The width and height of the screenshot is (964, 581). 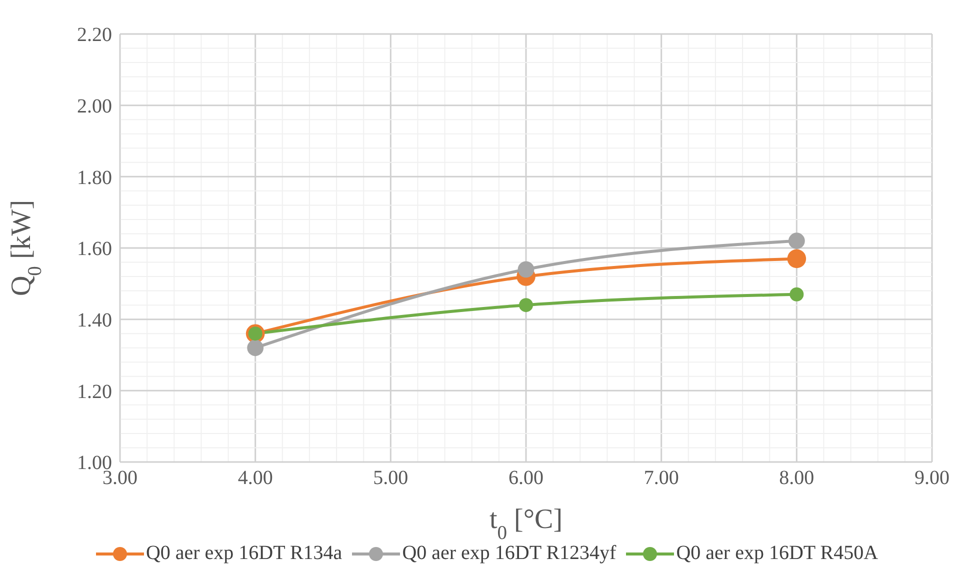 I want to click on legend-label: Q0 aer exp 16DT R134a, so click(x=244, y=553).